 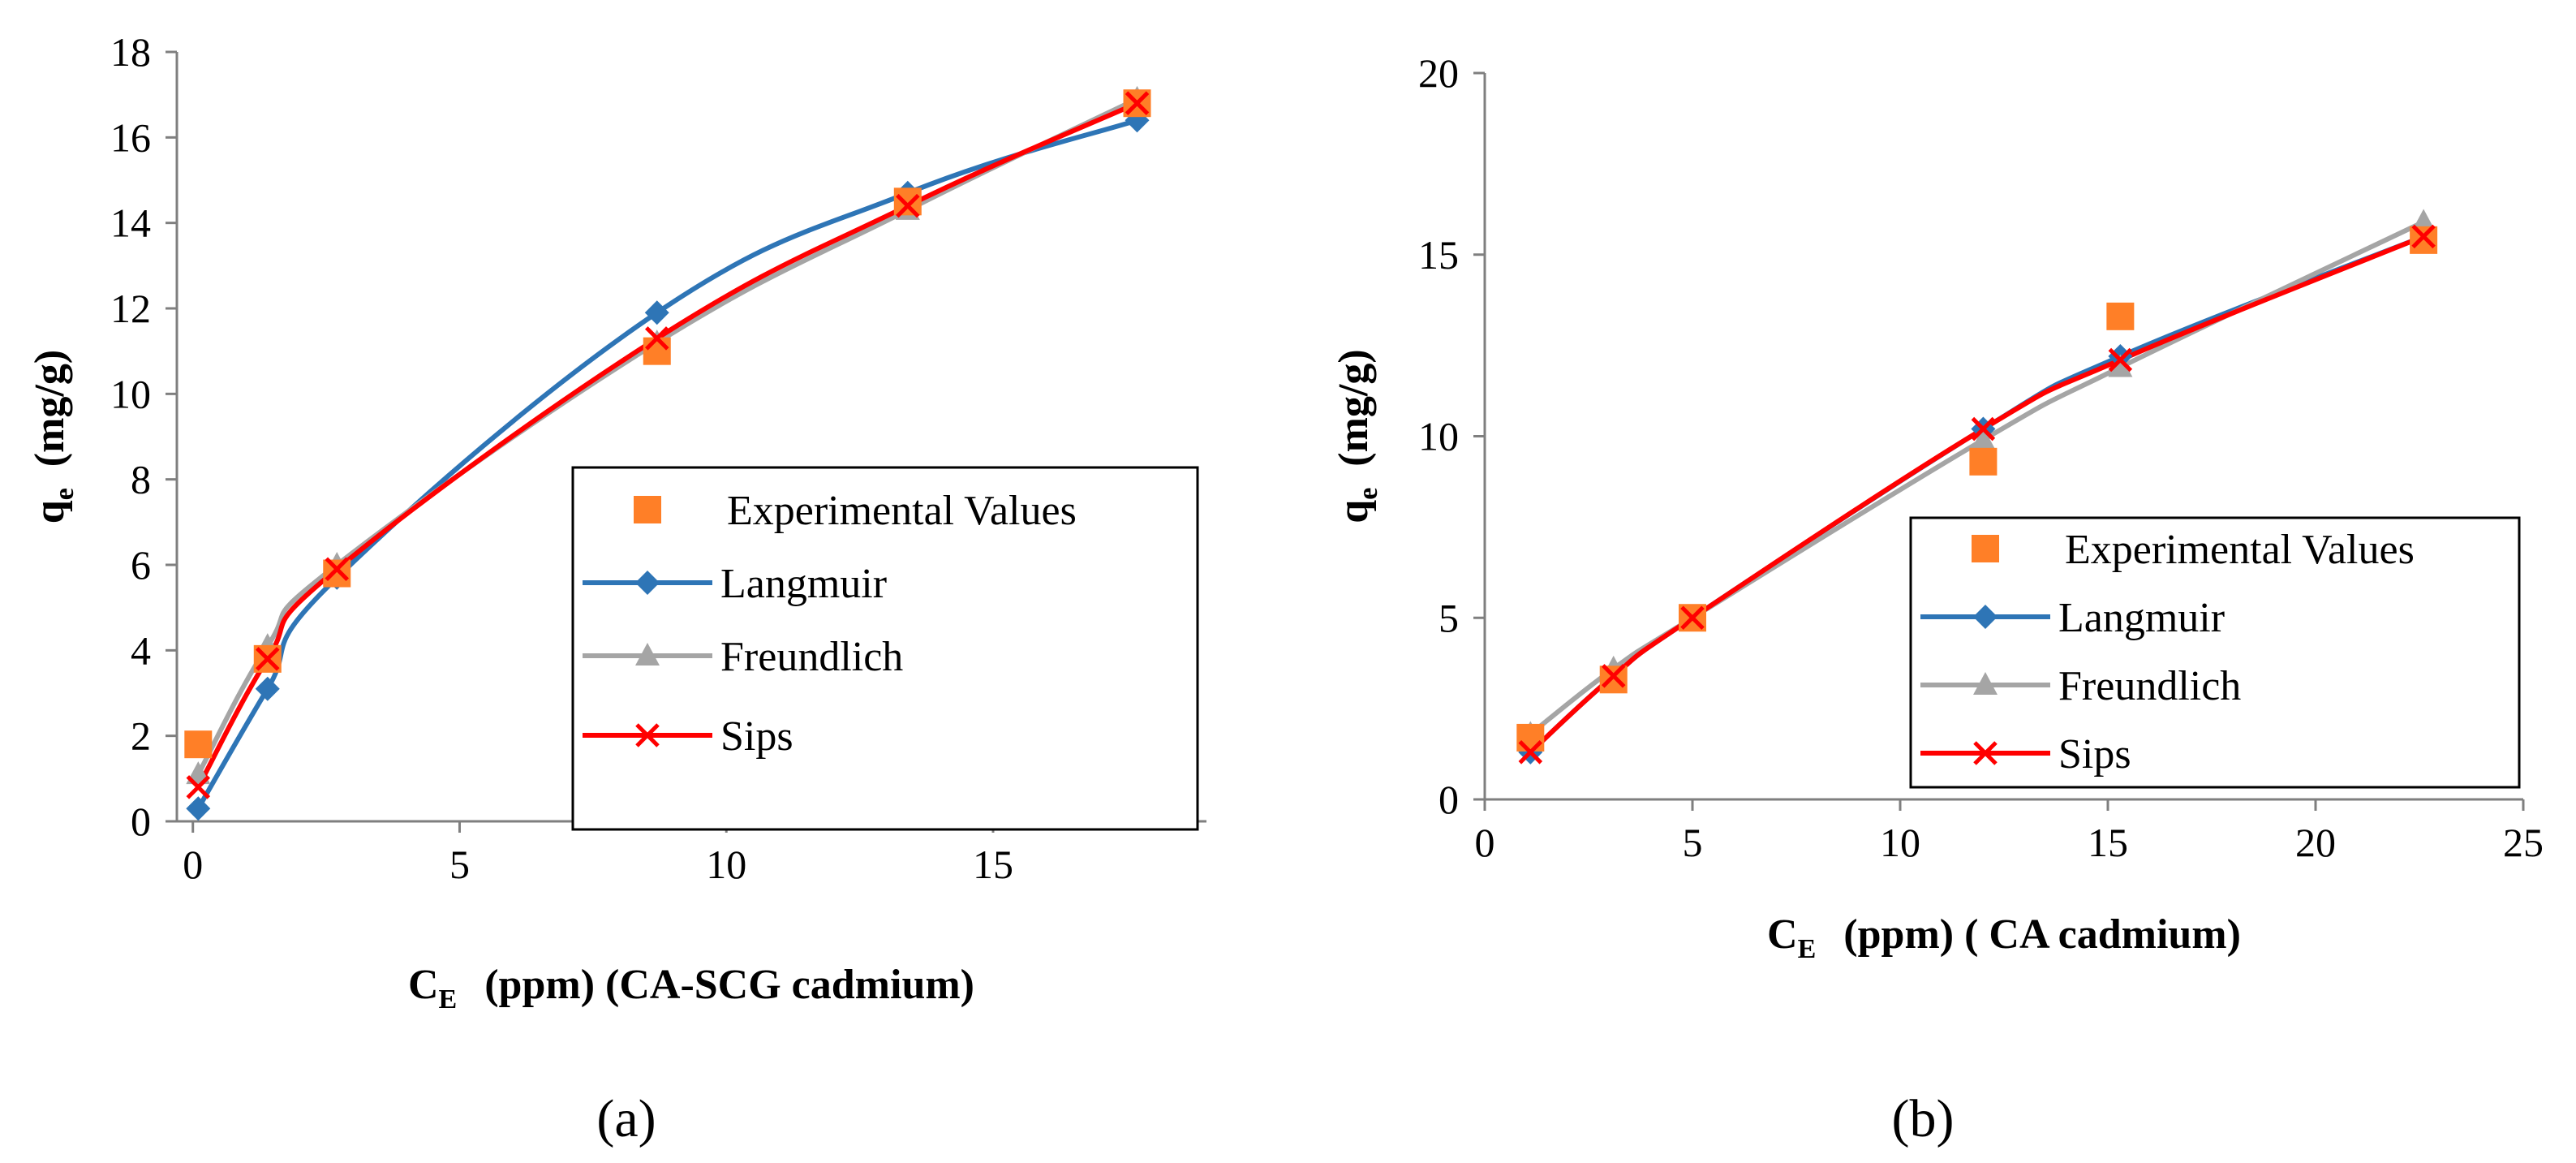 What do you see at coordinates (130, 223) in the screenshot?
I see `y-tick-label: 14` at bounding box center [130, 223].